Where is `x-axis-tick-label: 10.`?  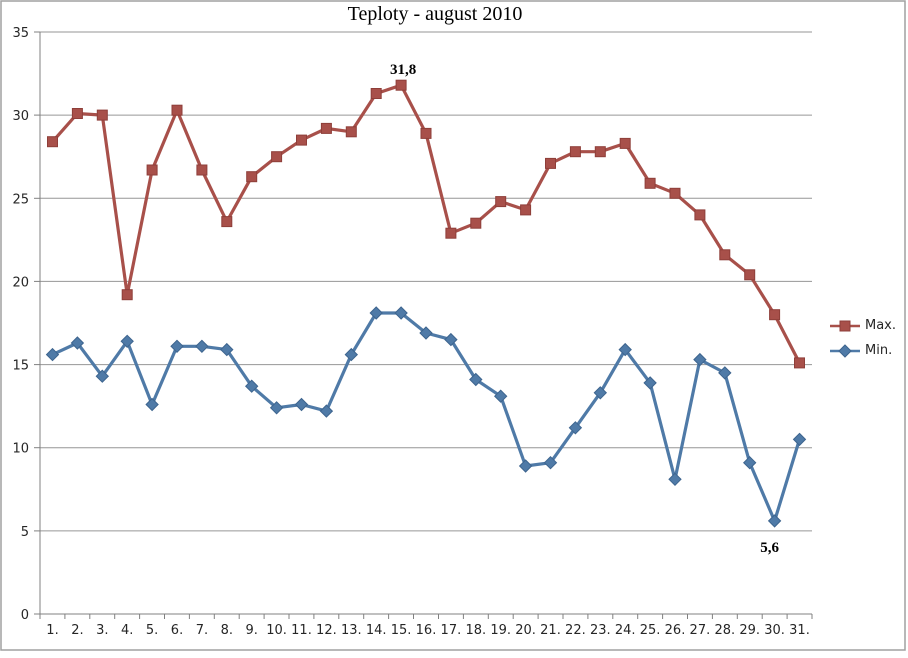 x-axis-tick-label: 10. is located at coordinates (276, 630).